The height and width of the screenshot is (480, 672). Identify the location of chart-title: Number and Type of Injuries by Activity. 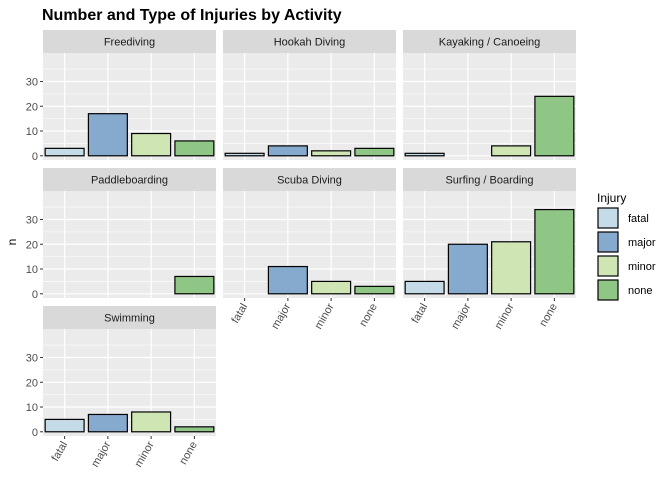
(192, 15).